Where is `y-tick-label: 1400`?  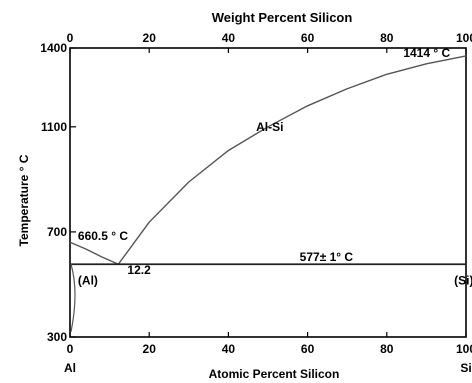 y-tick-label: 1400 is located at coordinates (53, 48).